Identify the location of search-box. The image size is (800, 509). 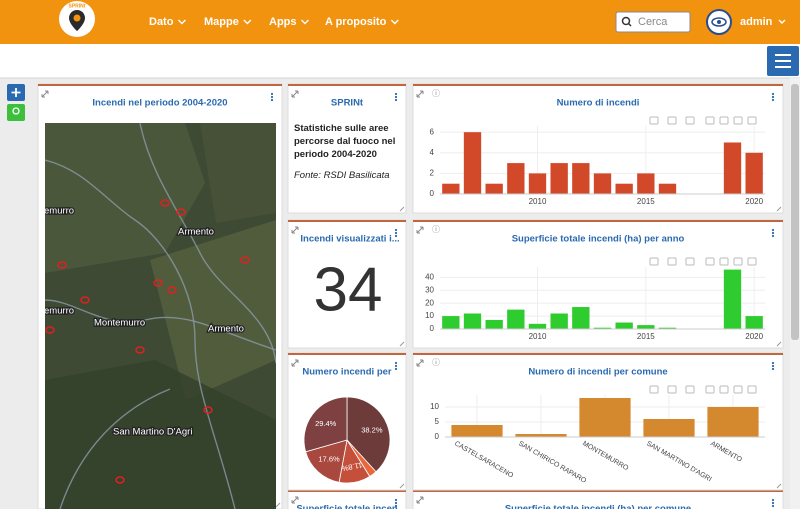
(653, 22).